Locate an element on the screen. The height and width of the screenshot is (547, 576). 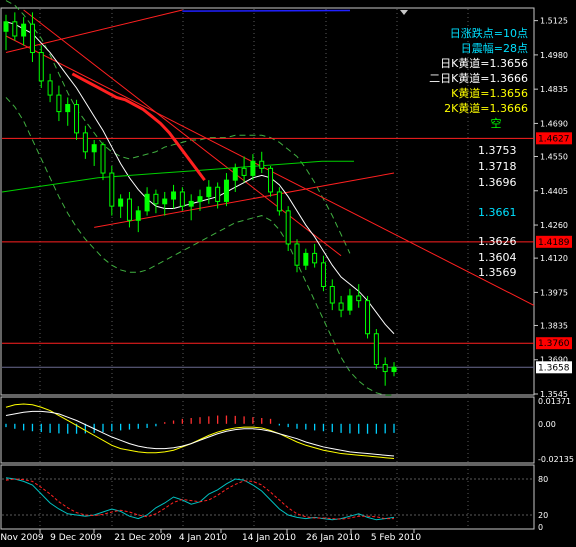
trendline is located at coordinates (94, 31).